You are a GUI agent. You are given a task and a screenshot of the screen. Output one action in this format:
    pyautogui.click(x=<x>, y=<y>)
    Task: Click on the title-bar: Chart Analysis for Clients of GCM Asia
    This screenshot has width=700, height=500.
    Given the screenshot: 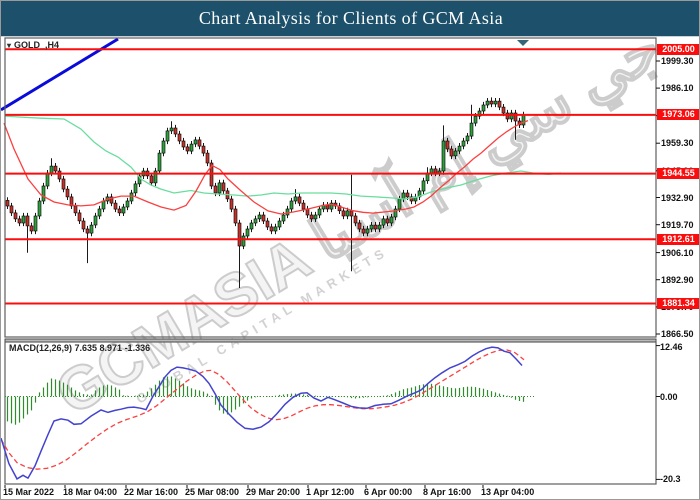 What is the action you would take?
    pyautogui.click(x=350, y=19)
    